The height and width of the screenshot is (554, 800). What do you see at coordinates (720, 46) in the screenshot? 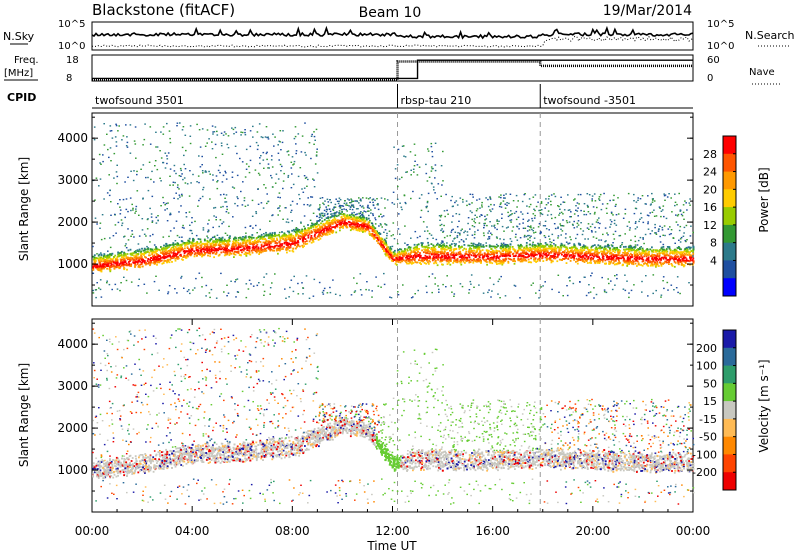
I see `nsearch-tick-low: 10^0` at bounding box center [720, 46].